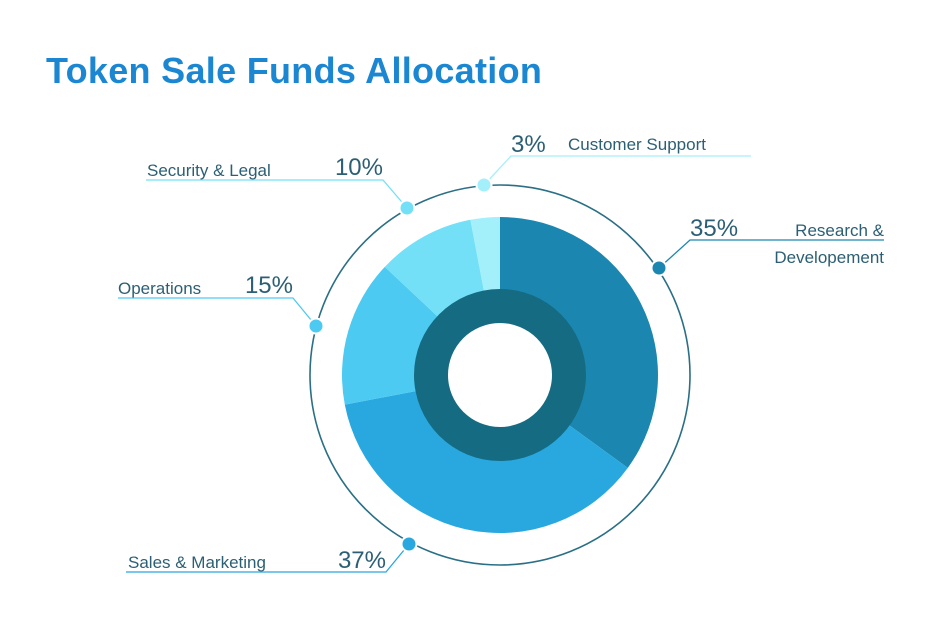 This screenshot has width=931, height=630. What do you see at coordinates (637, 144) in the screenshot?
I see `category-label-customer-support: Customer Support` at bounding box center [637, 144].